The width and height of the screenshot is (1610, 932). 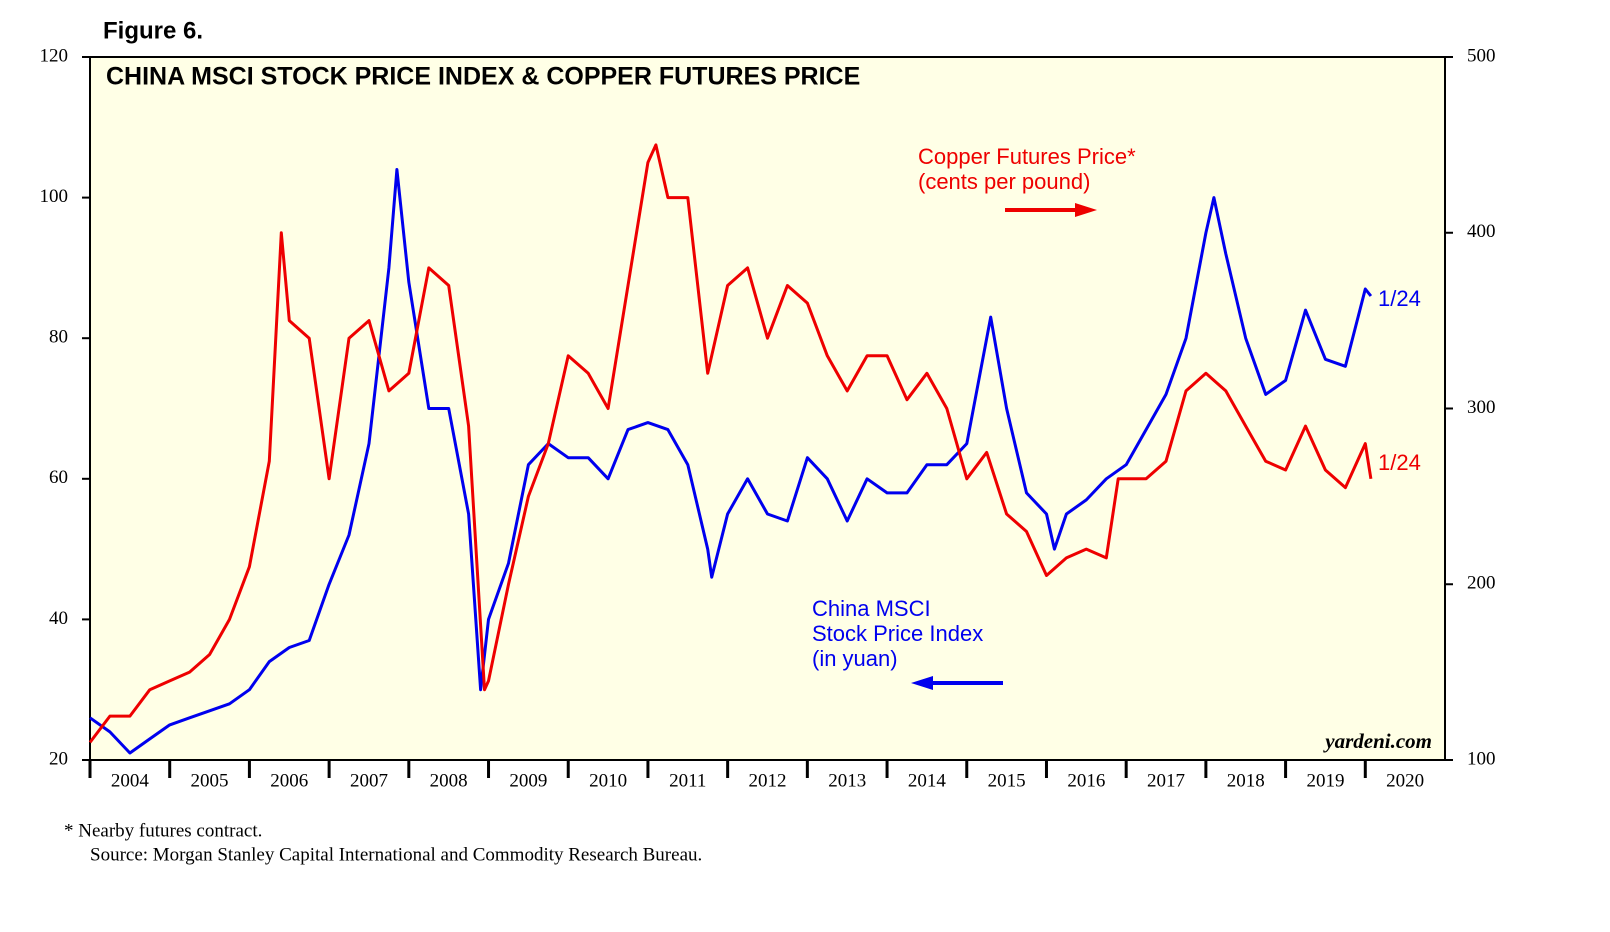 What do you see at coordinates (58, 337) in the screenshot?
I see `y-tick-label: 80` at bounding box center [58, 337].